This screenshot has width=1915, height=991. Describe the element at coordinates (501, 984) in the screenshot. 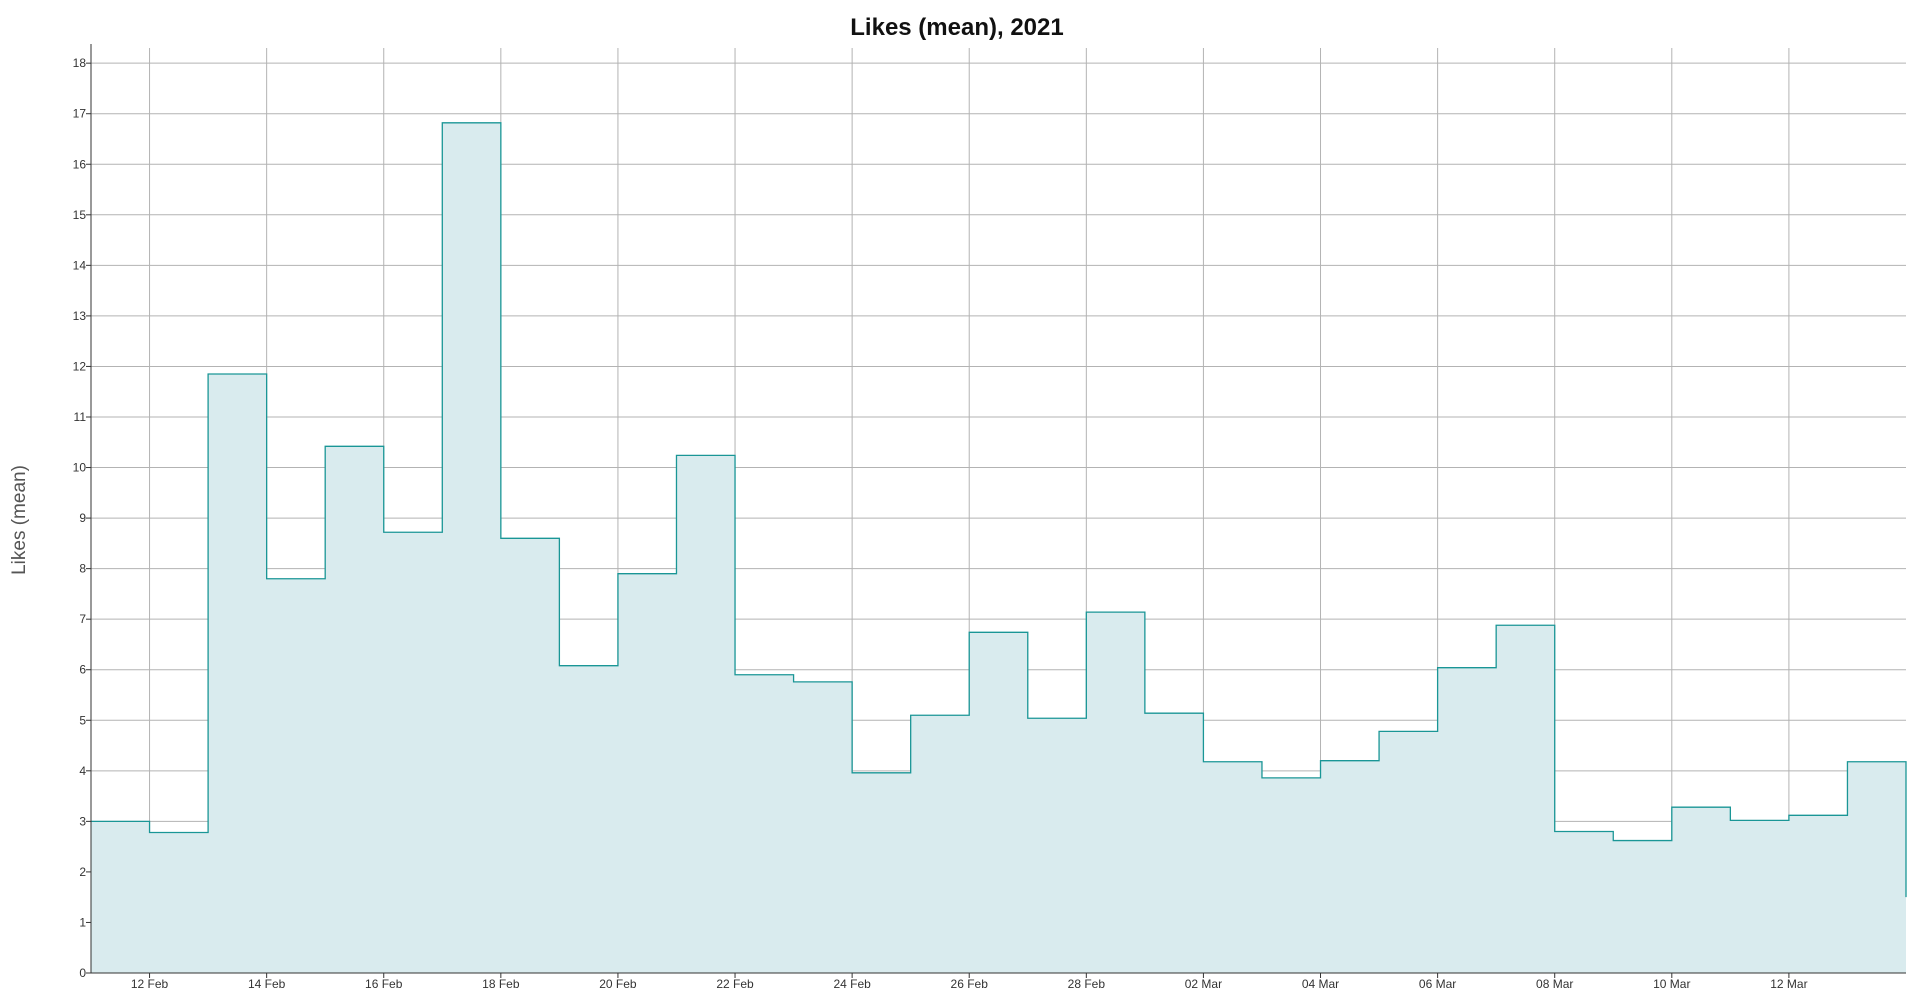

I see `x-tick-label: 18 Feb` at that location.